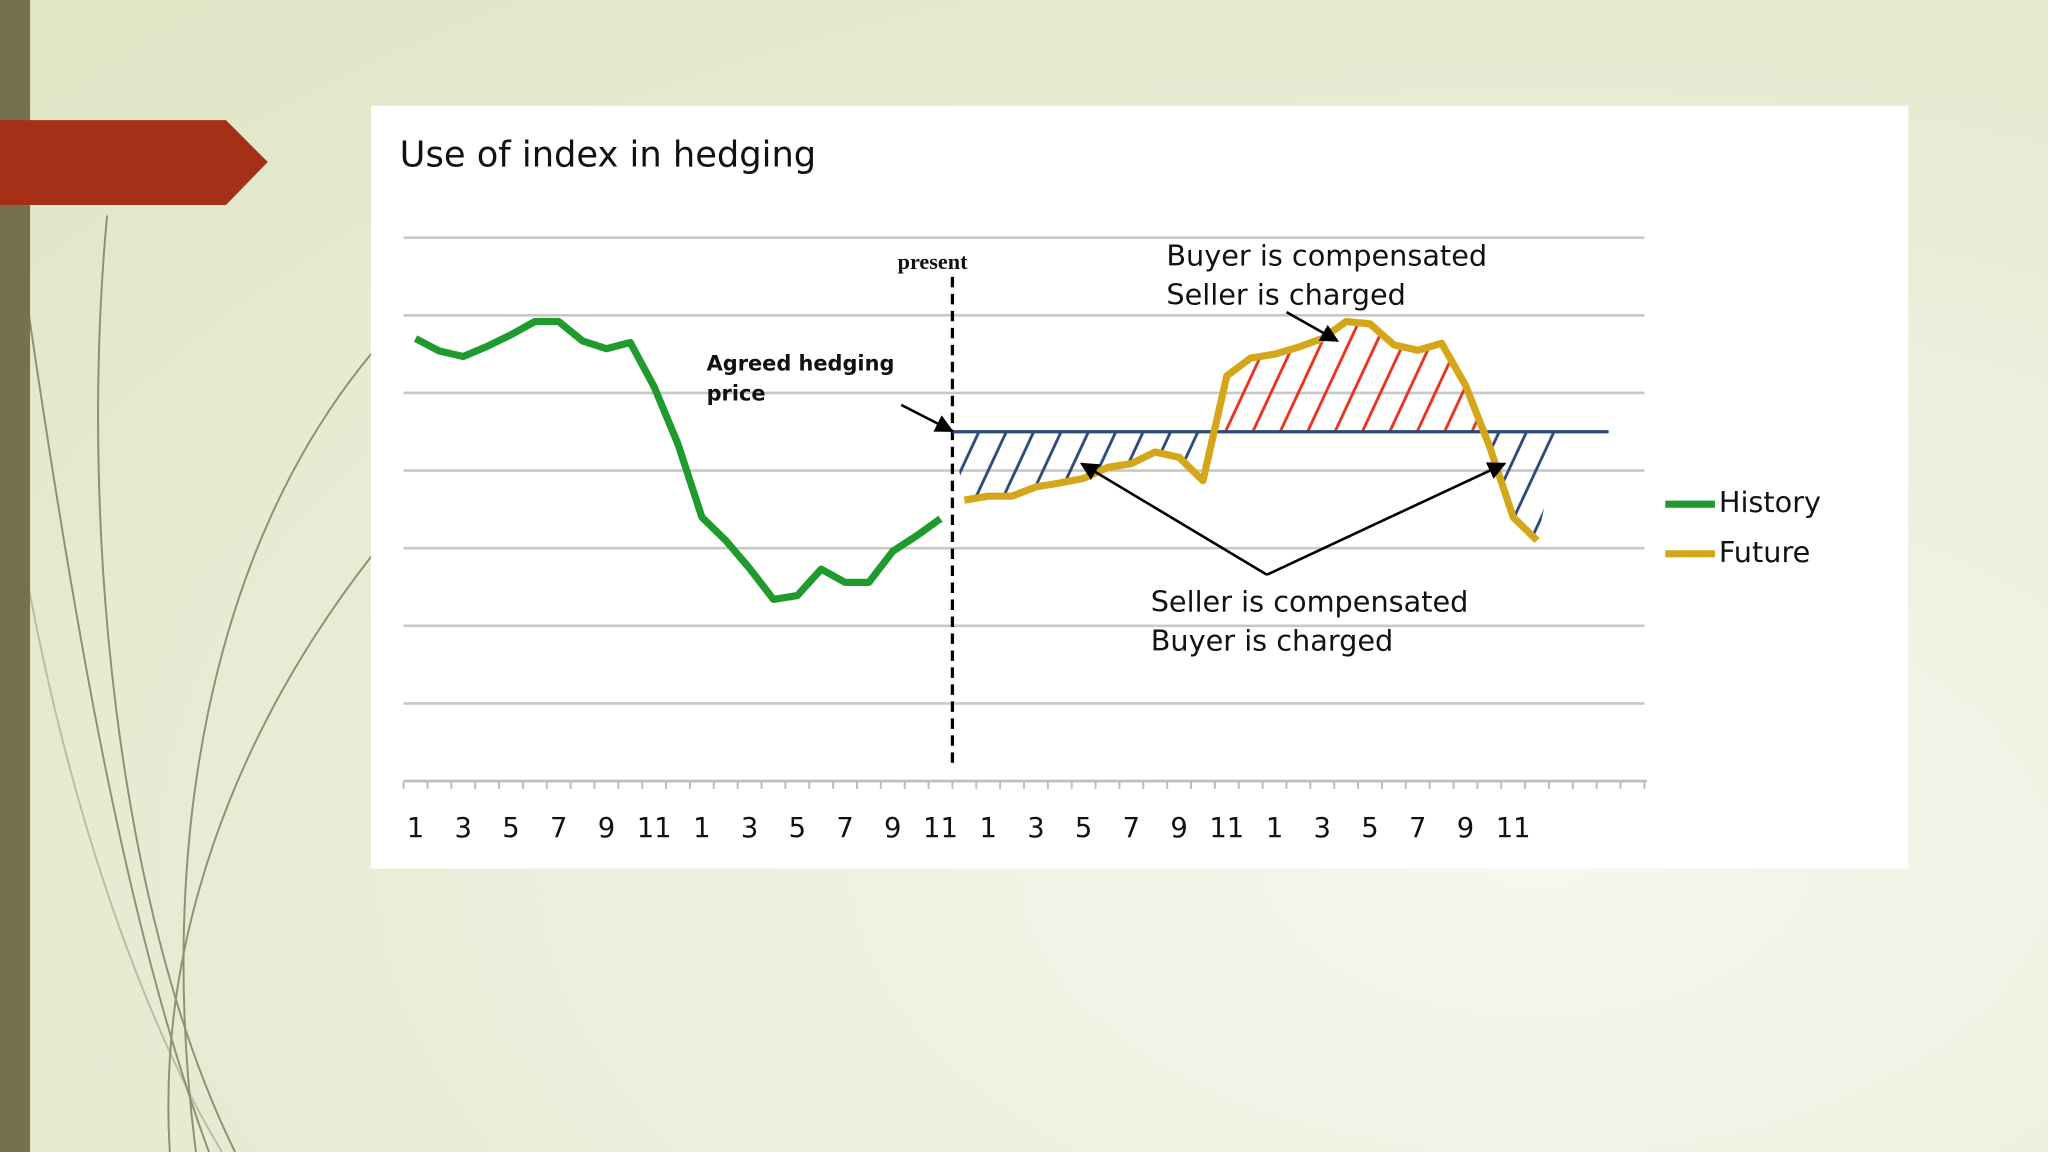 This screenshot has height=1152, width=2048. What do you see at coordinates (608, 155) in the screenshot?
I see `chart-title: Use of index in hedging` at bounding box center [608, 155].